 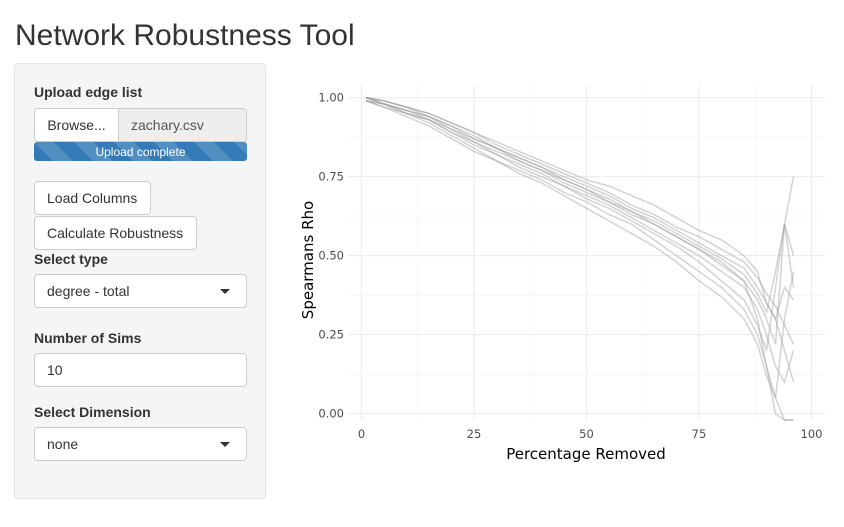 What do you see at coordinates (140, 370) in the screenshot?
I see `num-sims-input` at bounding box center [140, 370].